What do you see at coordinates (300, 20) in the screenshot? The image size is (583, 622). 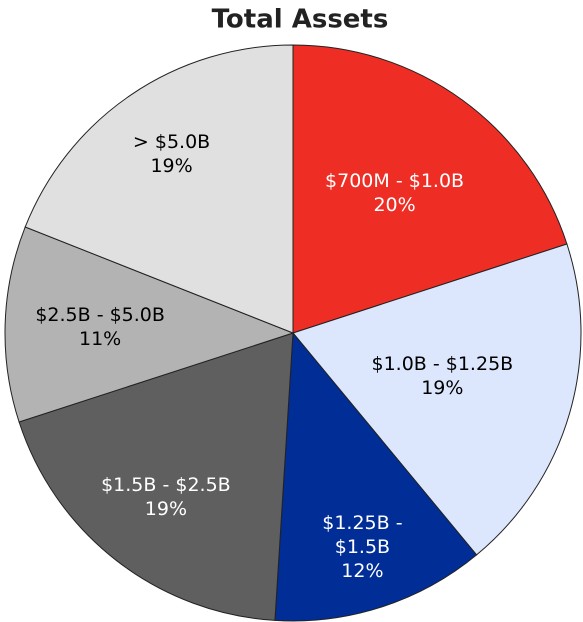 I see `chart-title: Total Assets` at bounding box center [300, 20].